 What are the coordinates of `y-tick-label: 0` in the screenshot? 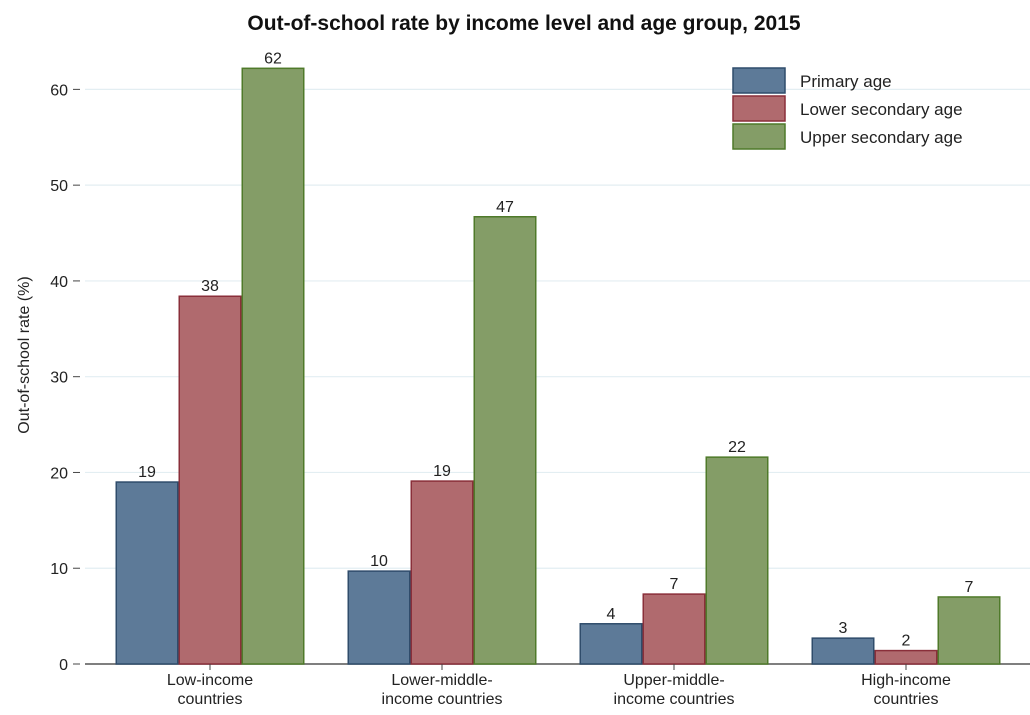 It's located at (63, 665).